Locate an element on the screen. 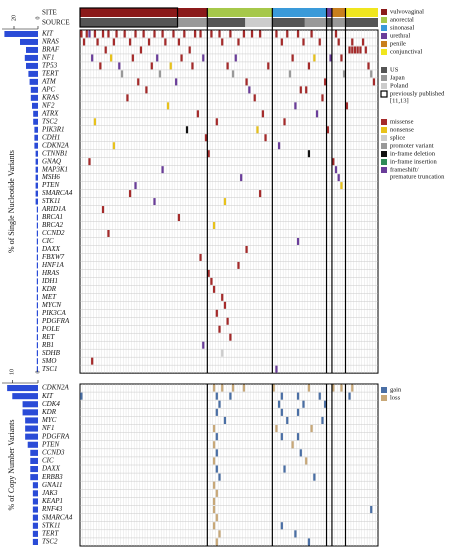  gene-label: ARID1A is located at coordinates (53, 209).